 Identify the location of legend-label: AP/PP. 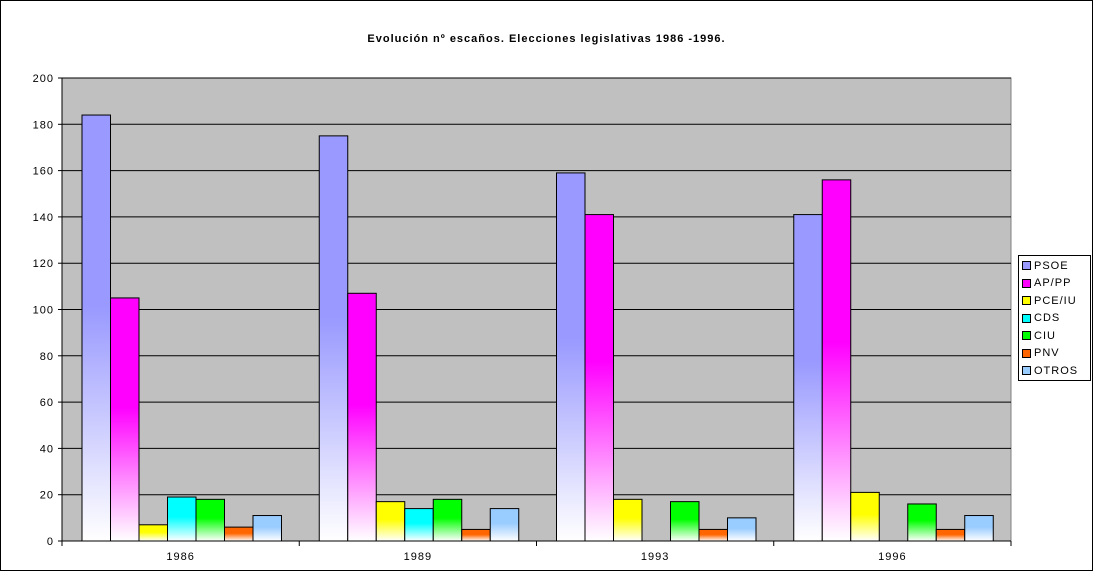
(1053, 283).